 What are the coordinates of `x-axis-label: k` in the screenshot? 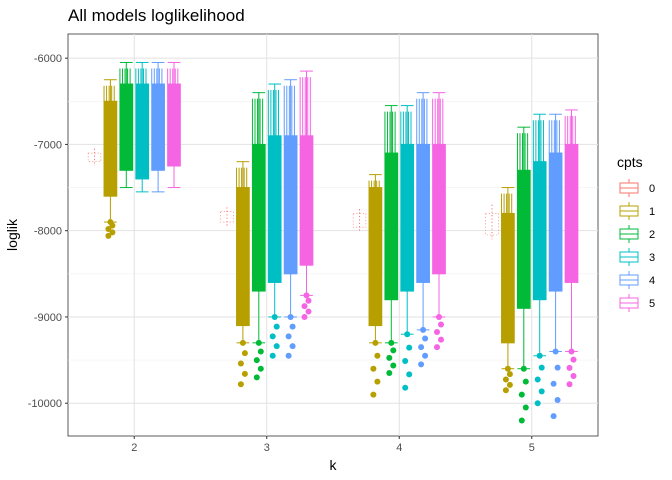 It's located at (334, 465).